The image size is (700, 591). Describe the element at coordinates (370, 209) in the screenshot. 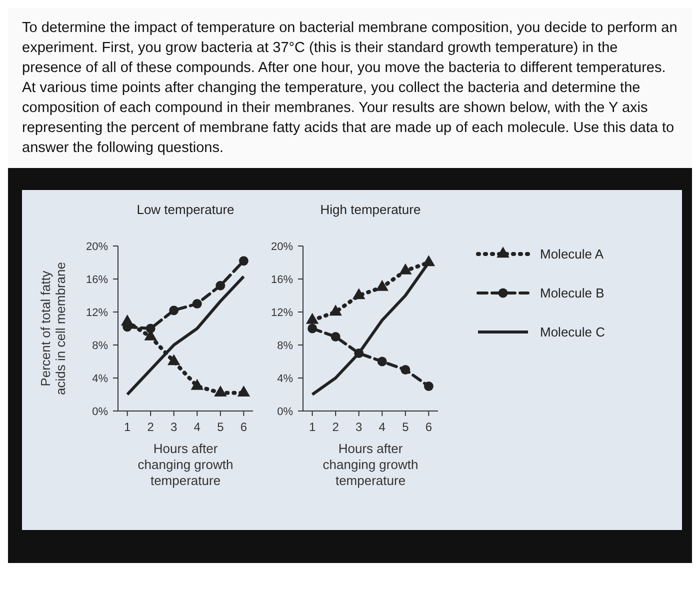

I see `chart-title: High temperature` at that location.